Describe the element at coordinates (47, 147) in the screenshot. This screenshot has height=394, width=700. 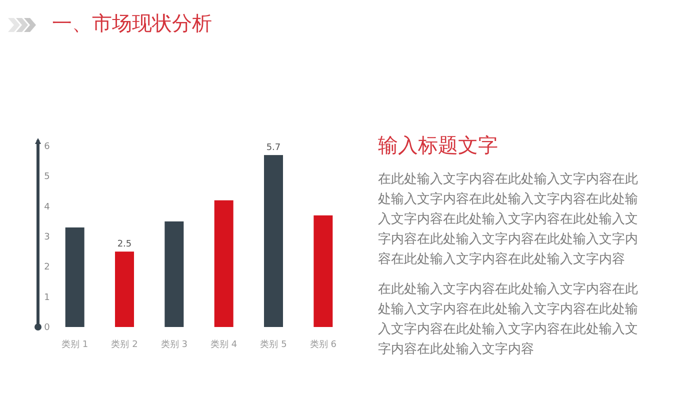
I see `y-tick-label: 6` at that location.